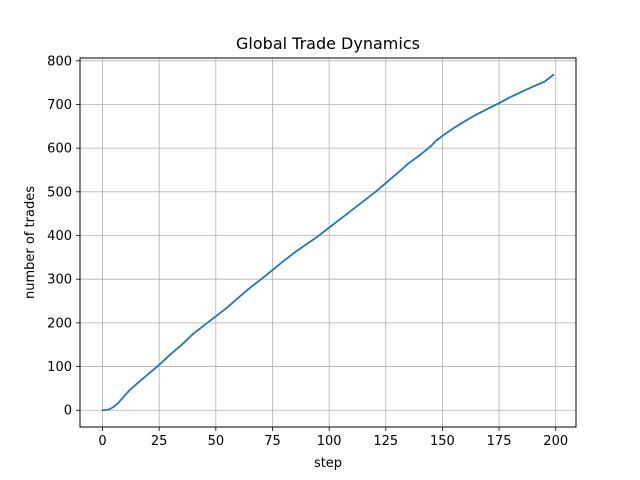 The width and height of the screenshot is (640, 480). What do you see at coordinates (328, 463) in the screenshot?
I see `x-axis-label: step` at bounding box center [328, 463].